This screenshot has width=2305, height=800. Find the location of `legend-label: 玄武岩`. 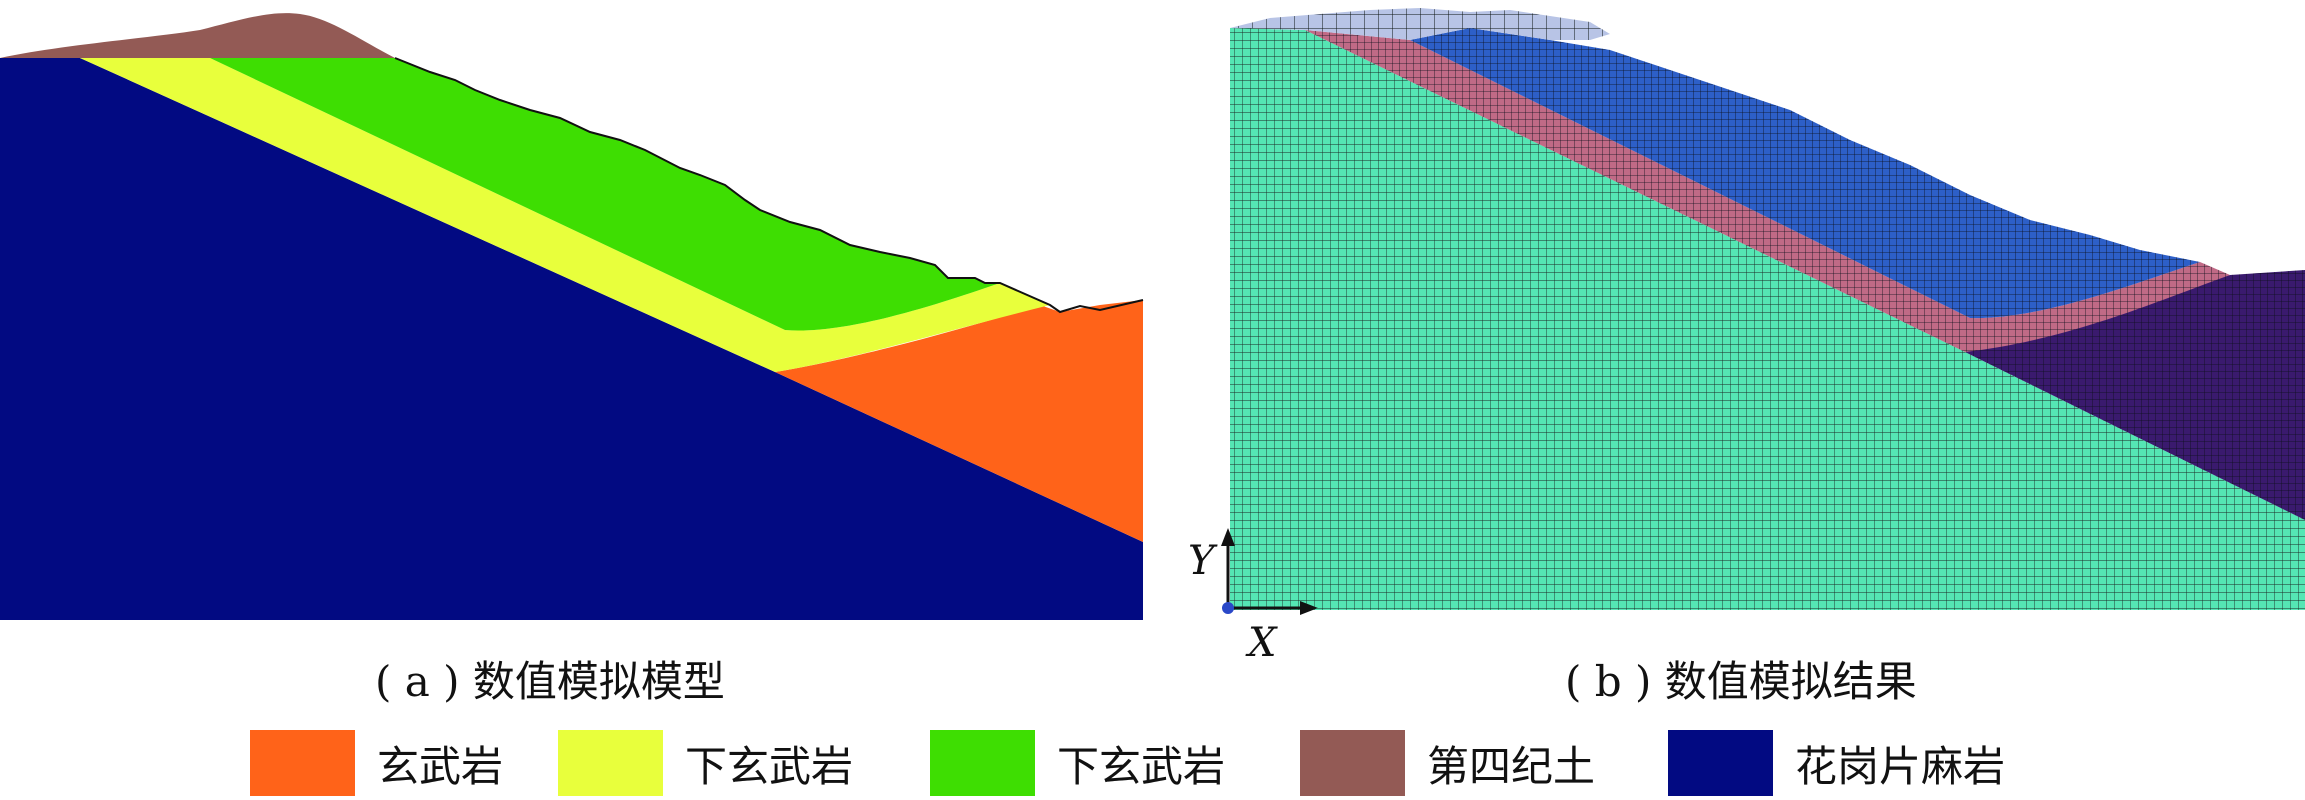

legend-label: 玄武岩 is located at coordinates (440, 766).